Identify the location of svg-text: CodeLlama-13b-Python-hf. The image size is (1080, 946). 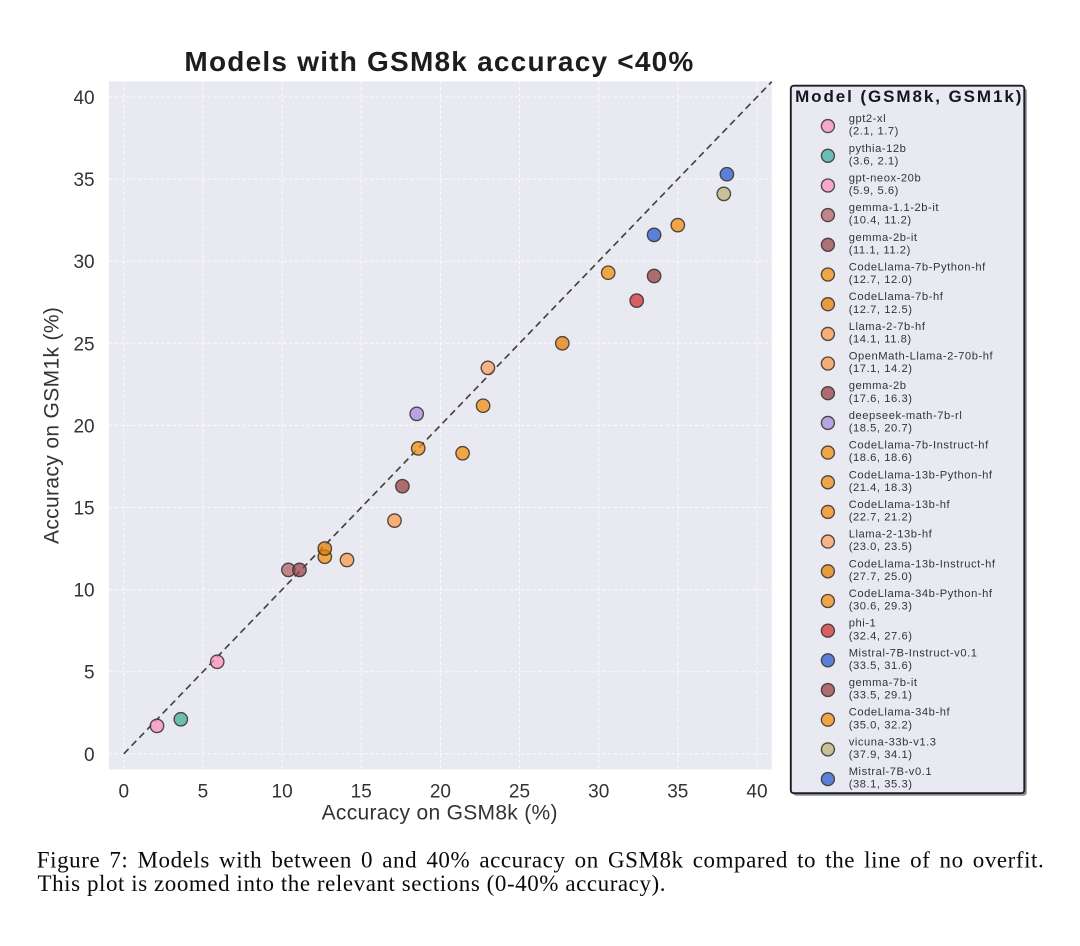
(921, 475).